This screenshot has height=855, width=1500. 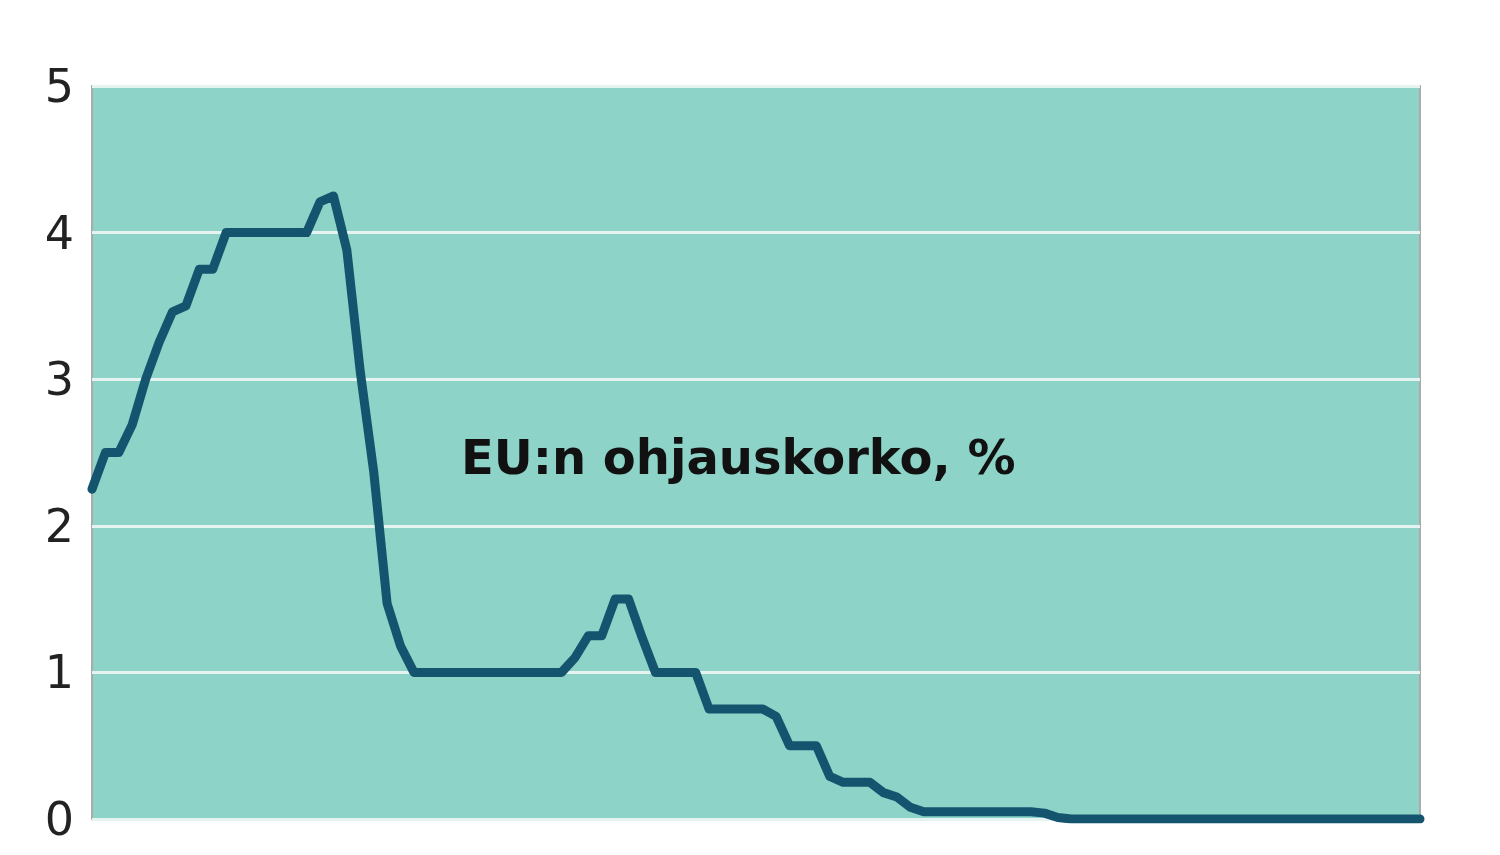 What do you see at coordinates (59, 86) in the screenshot?
I see `y-tick-label: 5` at bounding box center [59, 86].